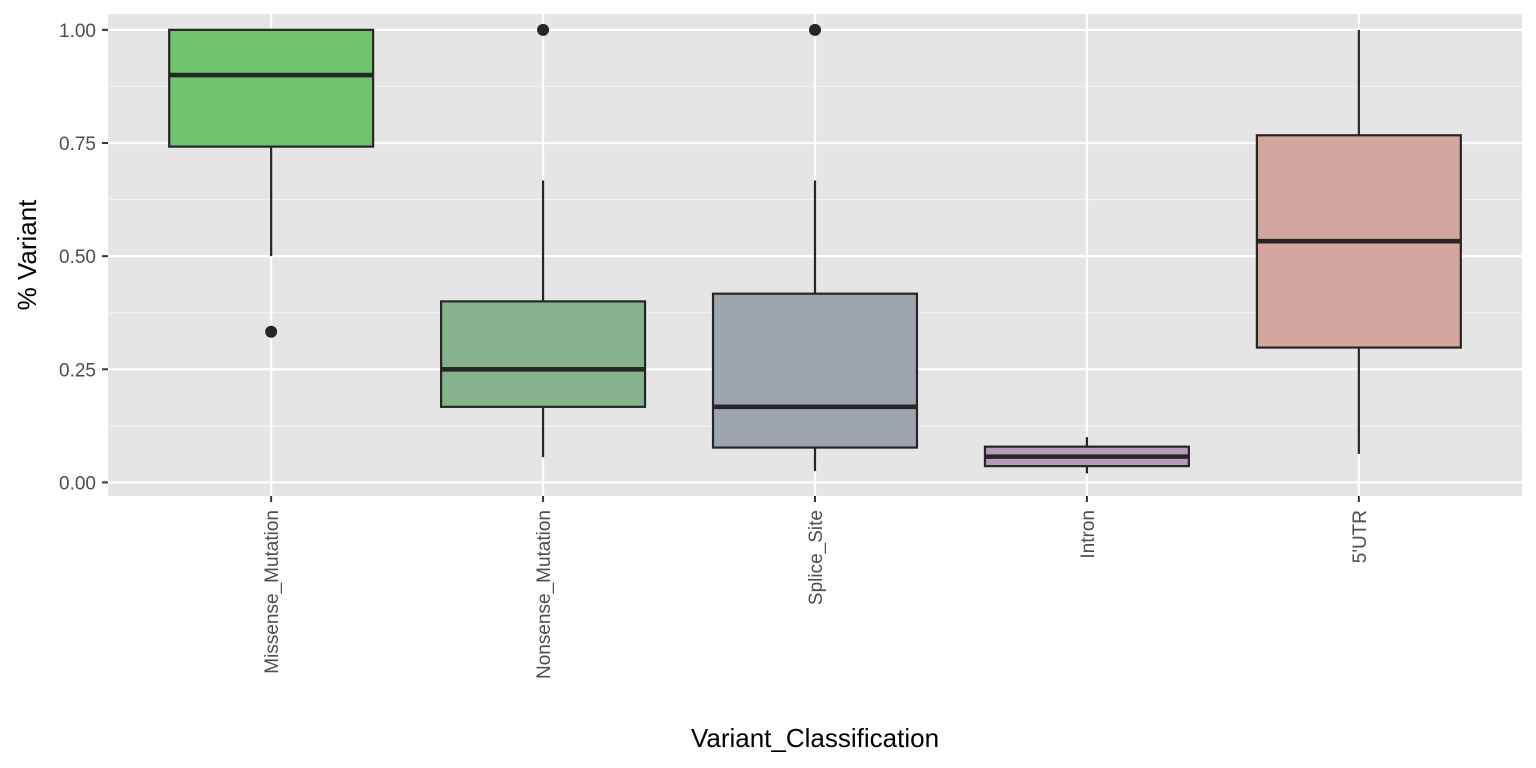 This screenshot has height=768, width=1536. What do you see at coordinates (77, 483) in the screenshot?
I see `y-tick-label: 0.00` at bounding box center [77, 483].